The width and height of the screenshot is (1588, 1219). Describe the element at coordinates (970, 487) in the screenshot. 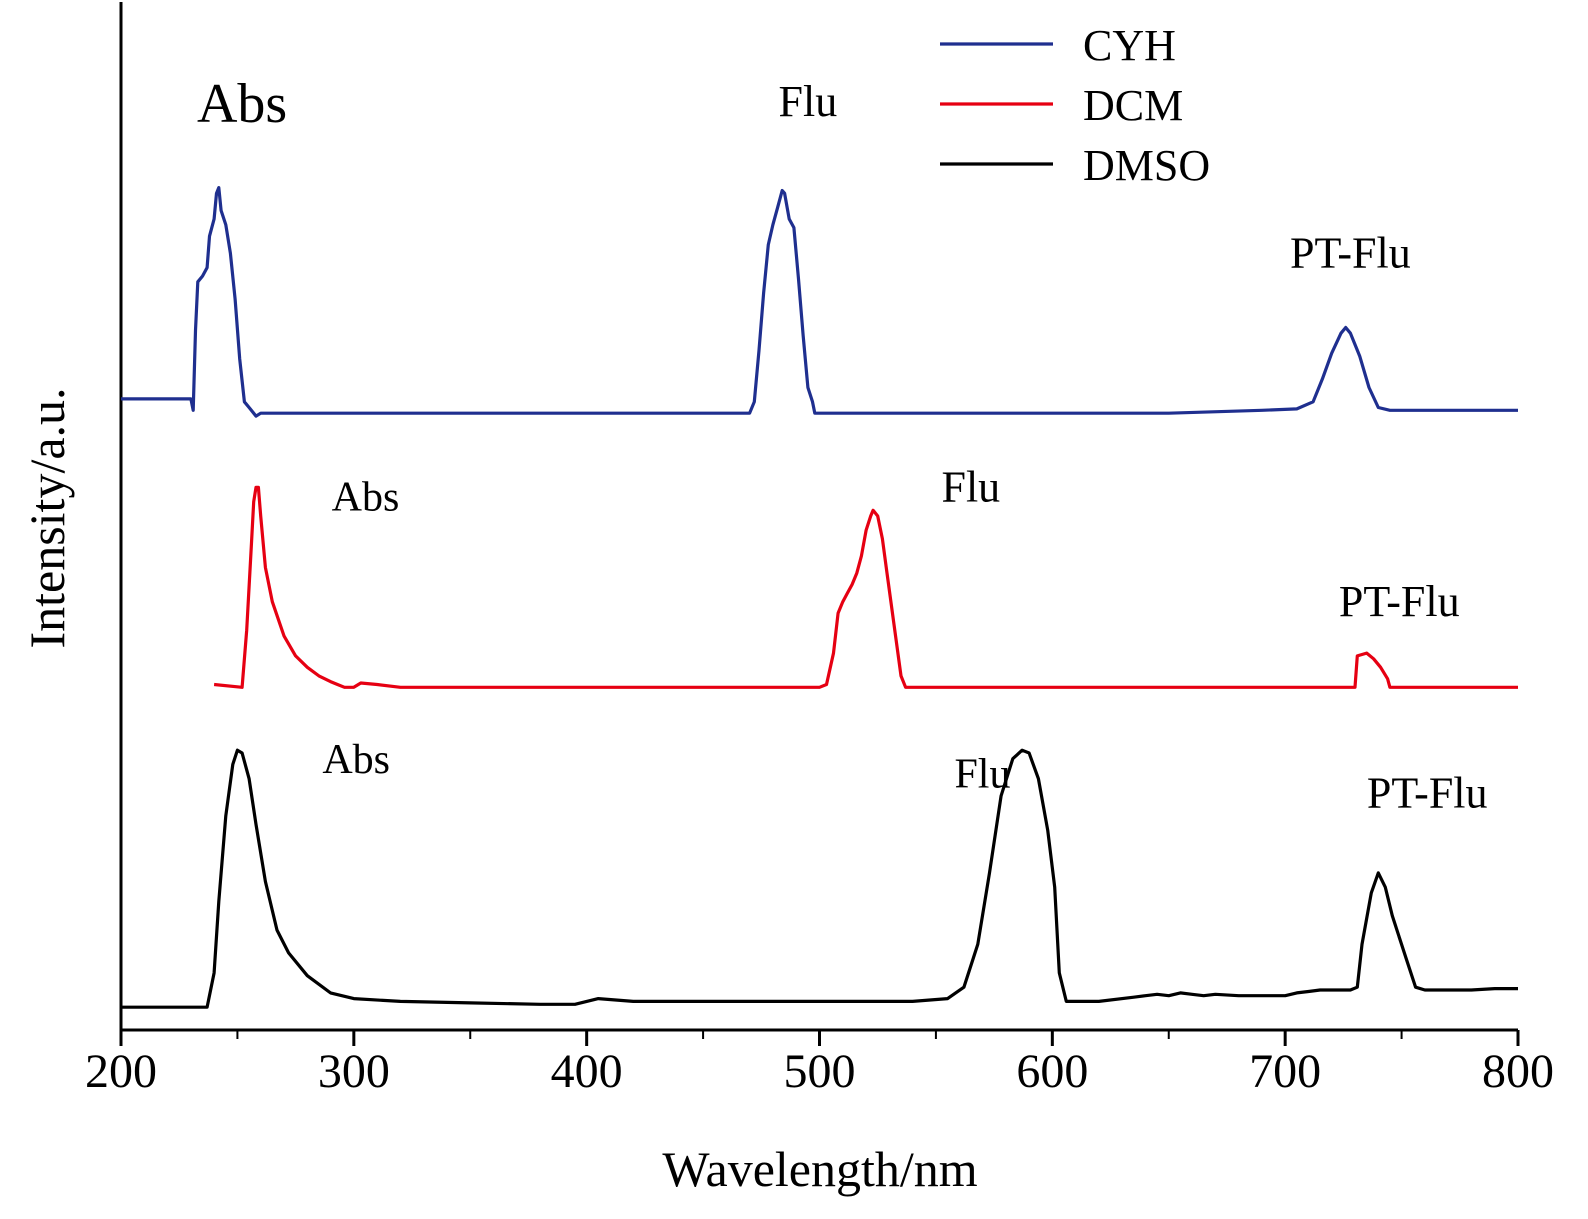

I see `peak-label-dcm: Flu` at that location.